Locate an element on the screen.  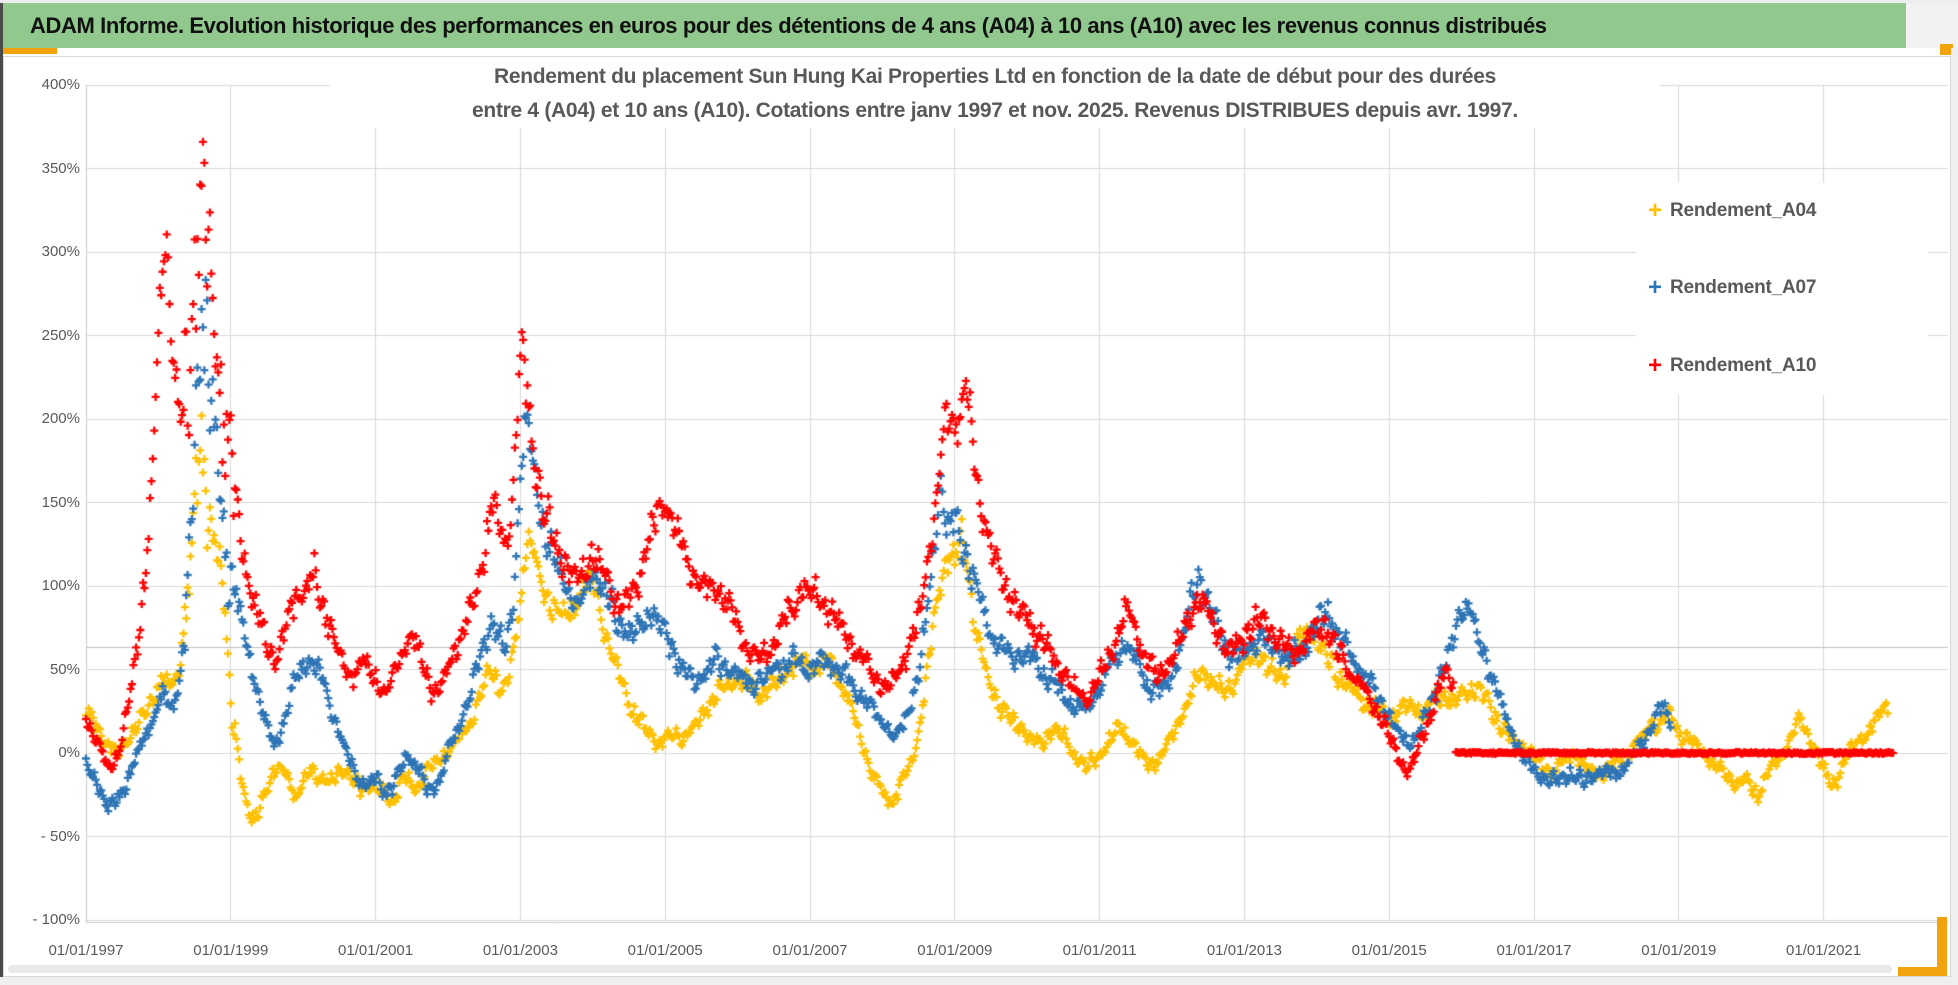
y-tick-label: 150% is located at coordinates (60, 502).